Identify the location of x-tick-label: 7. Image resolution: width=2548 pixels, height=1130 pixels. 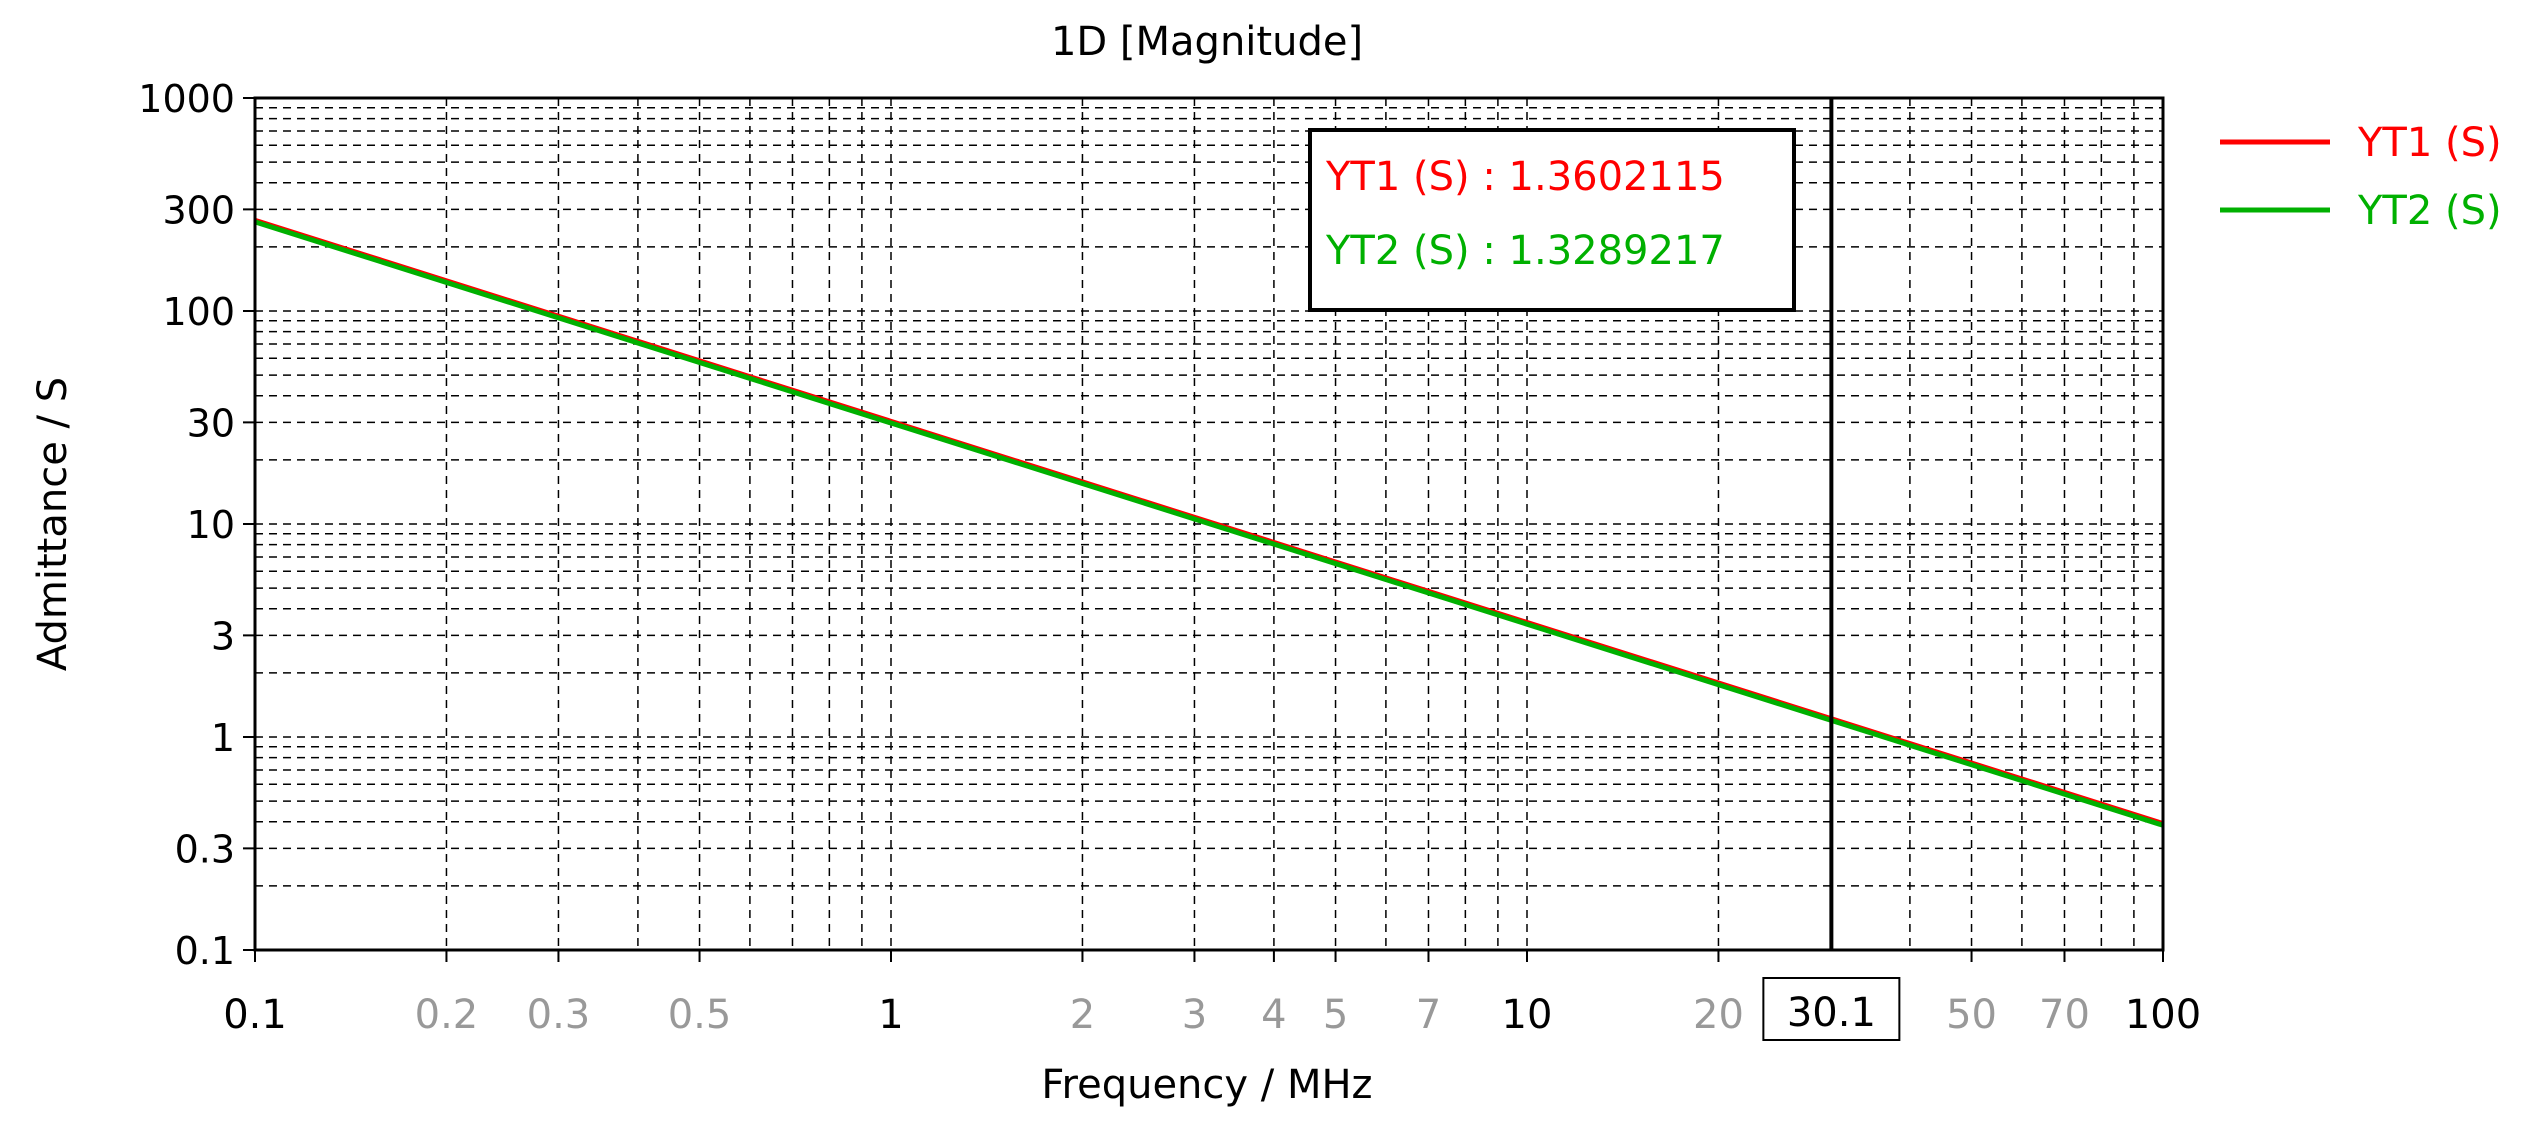
(1428, 1015).